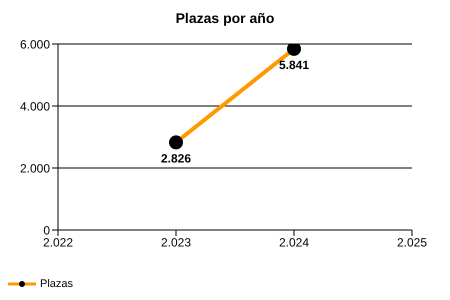 The width and height of the screenshot is (450, 300). Describe the element at coordinates (412, 243) in the screenshot. I see `x-tick-label: 2.025` at that location.